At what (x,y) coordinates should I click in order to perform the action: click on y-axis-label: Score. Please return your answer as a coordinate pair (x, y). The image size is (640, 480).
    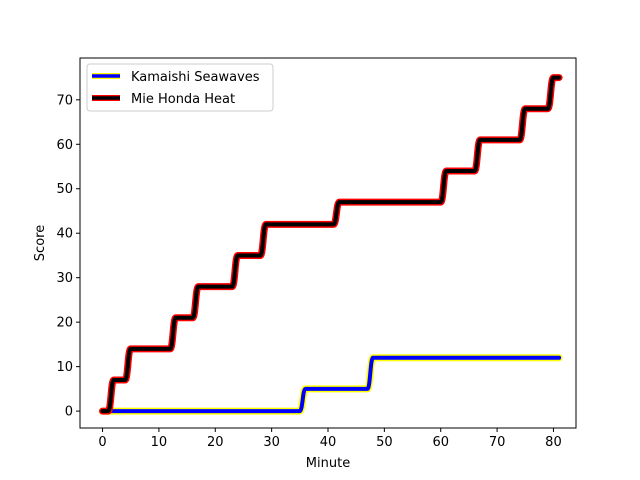
    Looking at the image, I should click on (40, 243).